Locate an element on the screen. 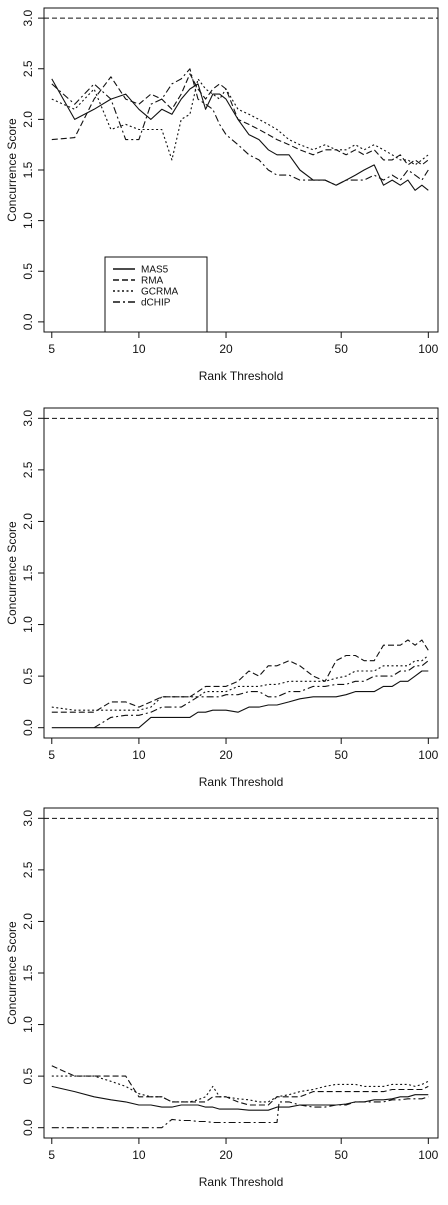 The height and width of the screenshot is (1205, 448). legend-label-mas5: MAS5 is located at coordinates (155, 270).